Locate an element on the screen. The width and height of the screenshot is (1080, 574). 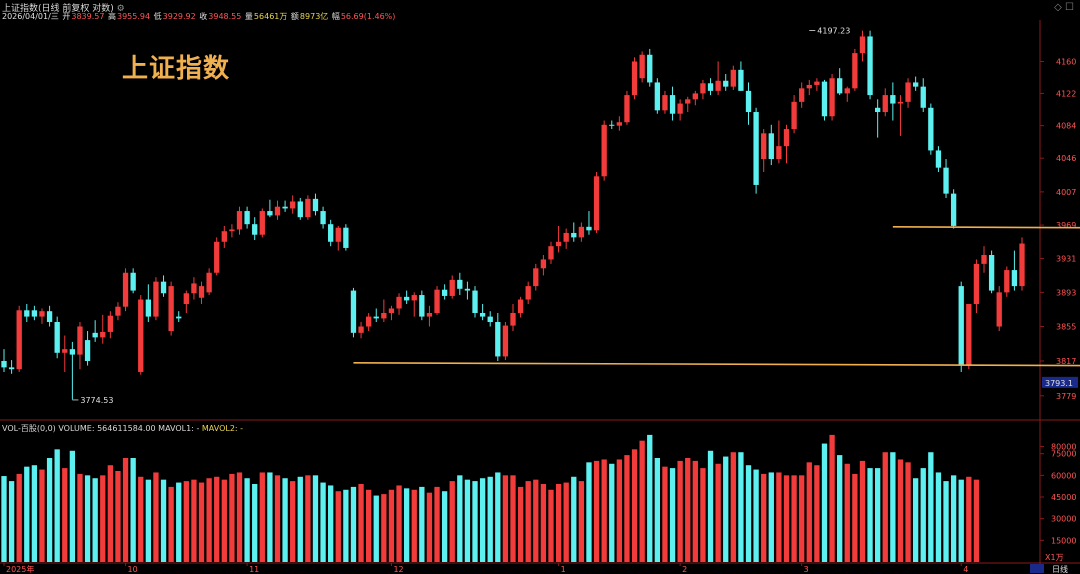
diamond-icon: ◇ is located at coordinates (1058, 7).